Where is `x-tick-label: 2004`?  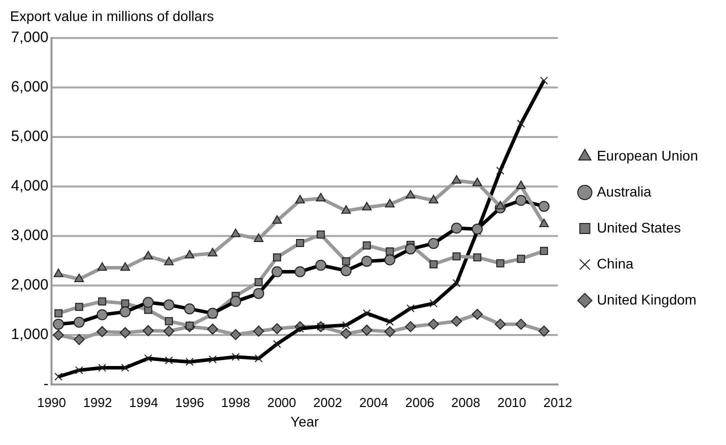
x-tick-label: 2004 is located at coordinates (373, 402).